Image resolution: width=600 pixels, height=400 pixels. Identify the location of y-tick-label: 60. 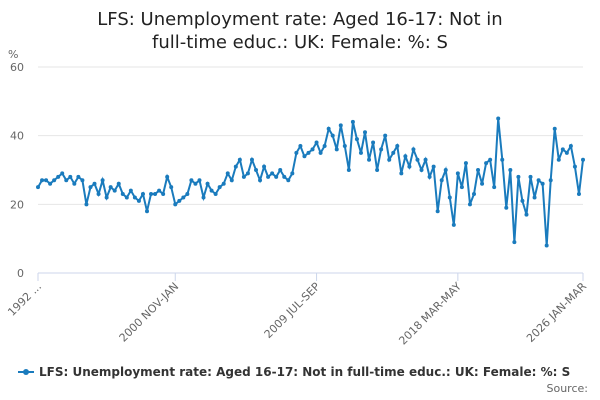
(17, 67).